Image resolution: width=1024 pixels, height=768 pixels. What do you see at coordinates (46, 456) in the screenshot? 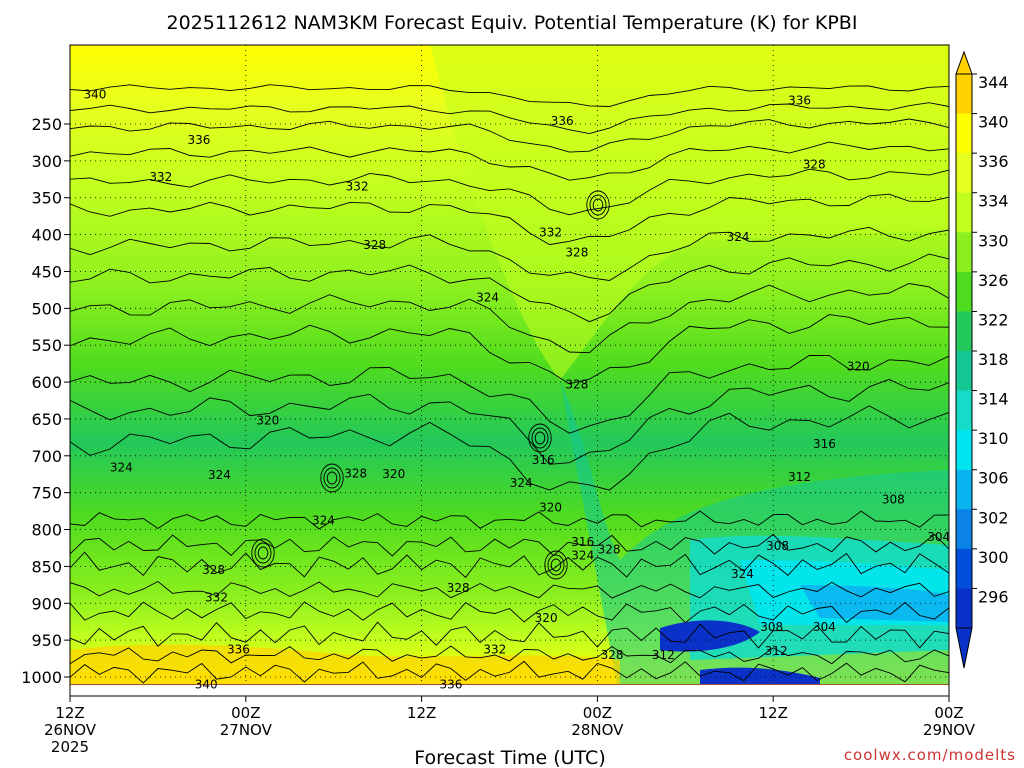
I see `y-tick-label: 700` at bounding box center [46, 456].